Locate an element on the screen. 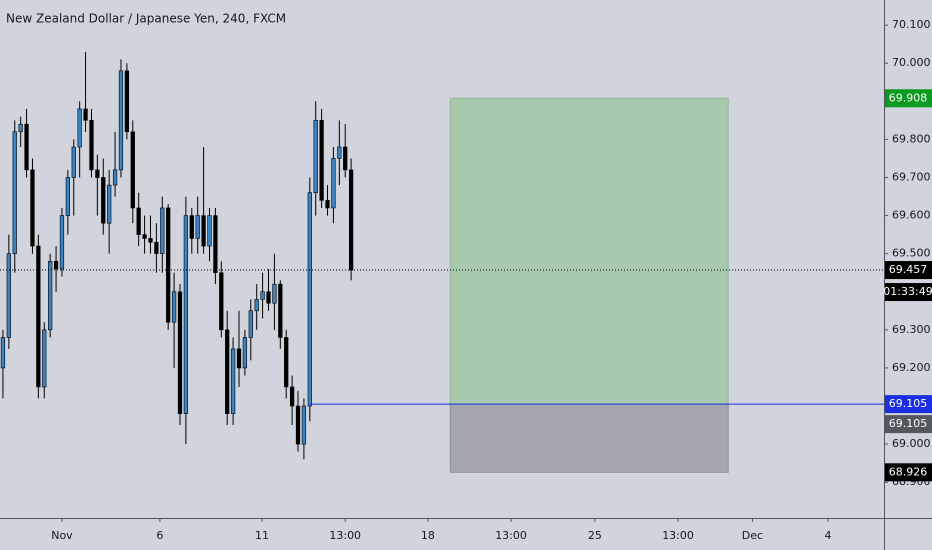  entry-line-badge-label: 69.105 is located at coordinates (908, 403).